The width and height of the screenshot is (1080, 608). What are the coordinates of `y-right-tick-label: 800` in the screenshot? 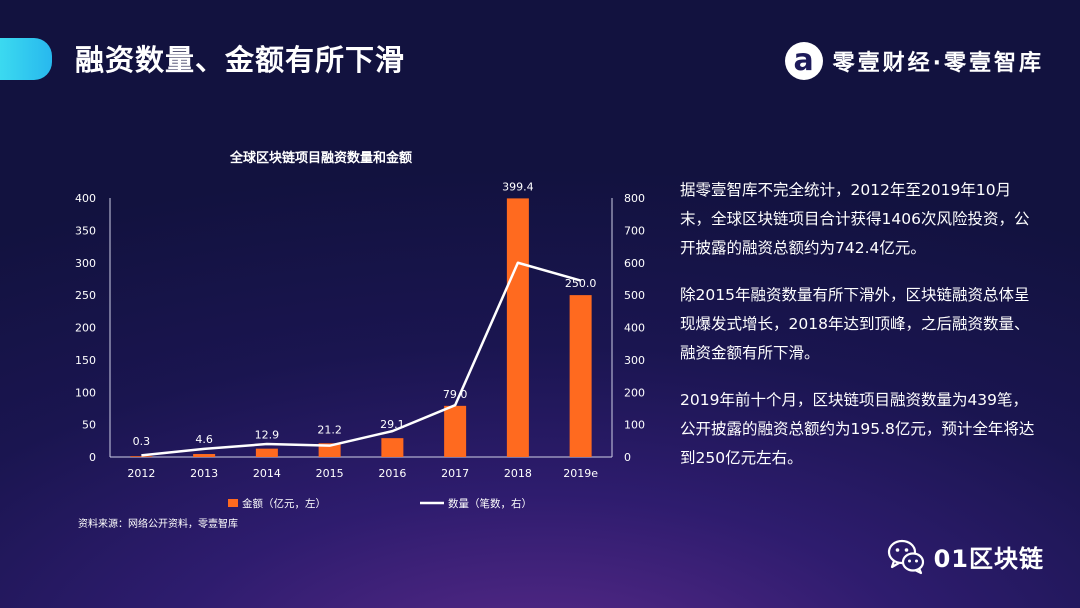 It's located at (634, 198).